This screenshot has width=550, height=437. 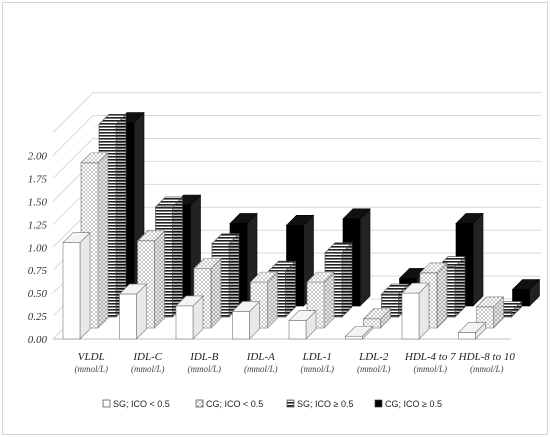 I want to click on y-axis: 0.00 0.25 0.50 0.75 1.00 1.25 1.50 1.75 2.00, so click(x=38, y=248).